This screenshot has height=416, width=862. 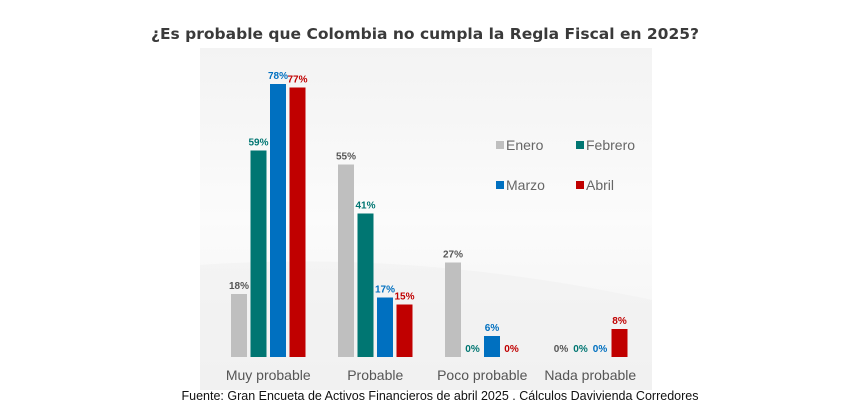 I want to click on data-label: 18%, so click(x=239, y=286).